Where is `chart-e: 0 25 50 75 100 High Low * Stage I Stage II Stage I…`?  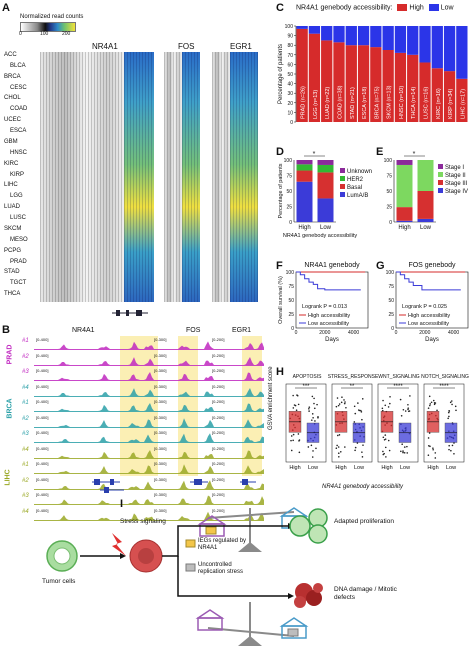
chart-e: 0 25 50 75 100 High Low * Stage I Stage II Stage I… is located at coordinates (426, 191).